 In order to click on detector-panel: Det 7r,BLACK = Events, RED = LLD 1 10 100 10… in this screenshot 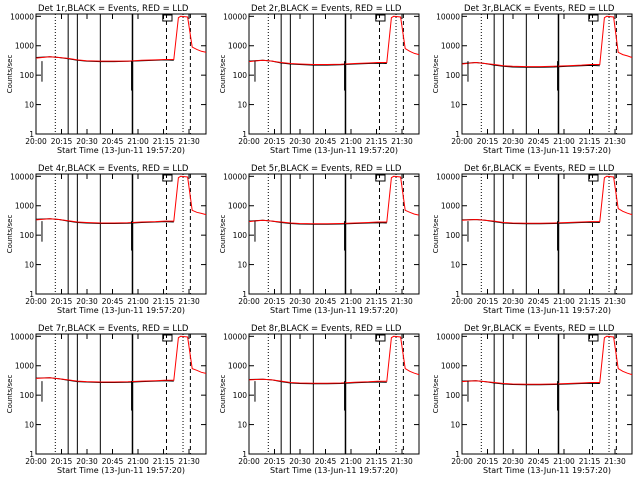, I will do `click(106, 399)`.